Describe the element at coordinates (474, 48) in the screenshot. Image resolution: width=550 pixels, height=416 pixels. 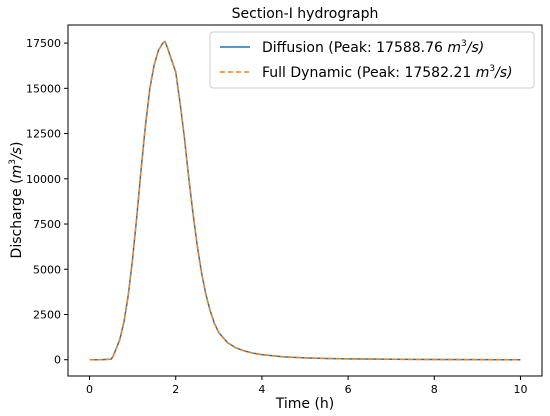
I see `legend-label-diffusion-unit-rest: /s)` at that location.